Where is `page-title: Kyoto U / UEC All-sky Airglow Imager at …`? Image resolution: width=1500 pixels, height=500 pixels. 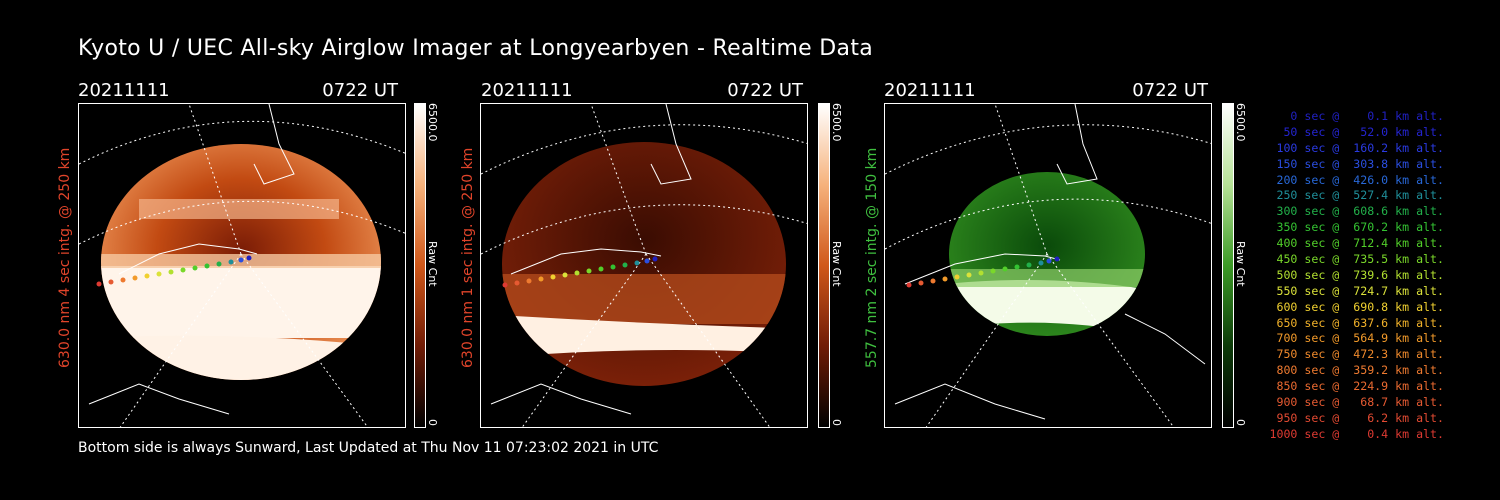 page-title: Kyoto U / UEC All-sky Airglow Imager at … is located at coordinates (476, 48).